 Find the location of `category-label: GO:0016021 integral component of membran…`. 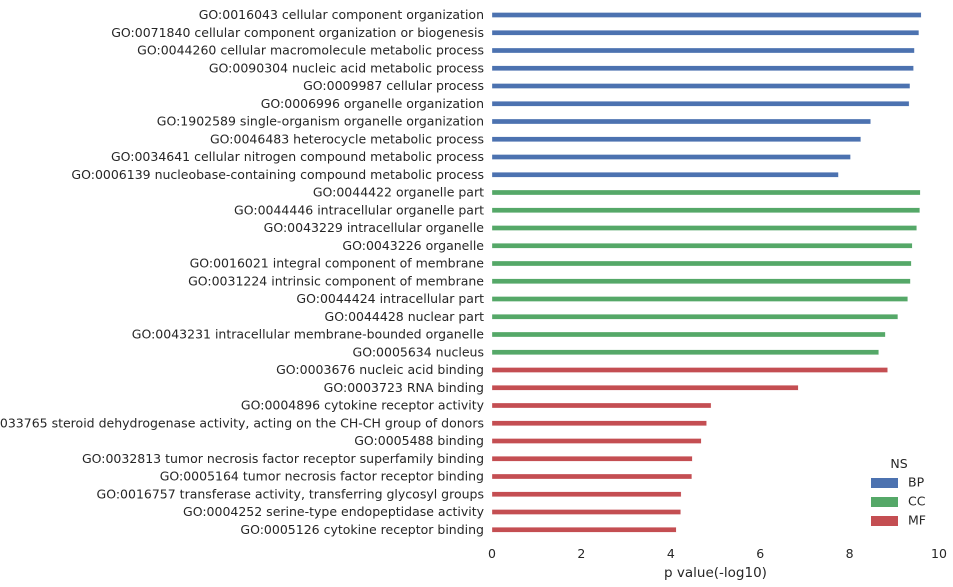

category-label: GO:0016021 integral component of membran… is located at coordinates (337, 263).